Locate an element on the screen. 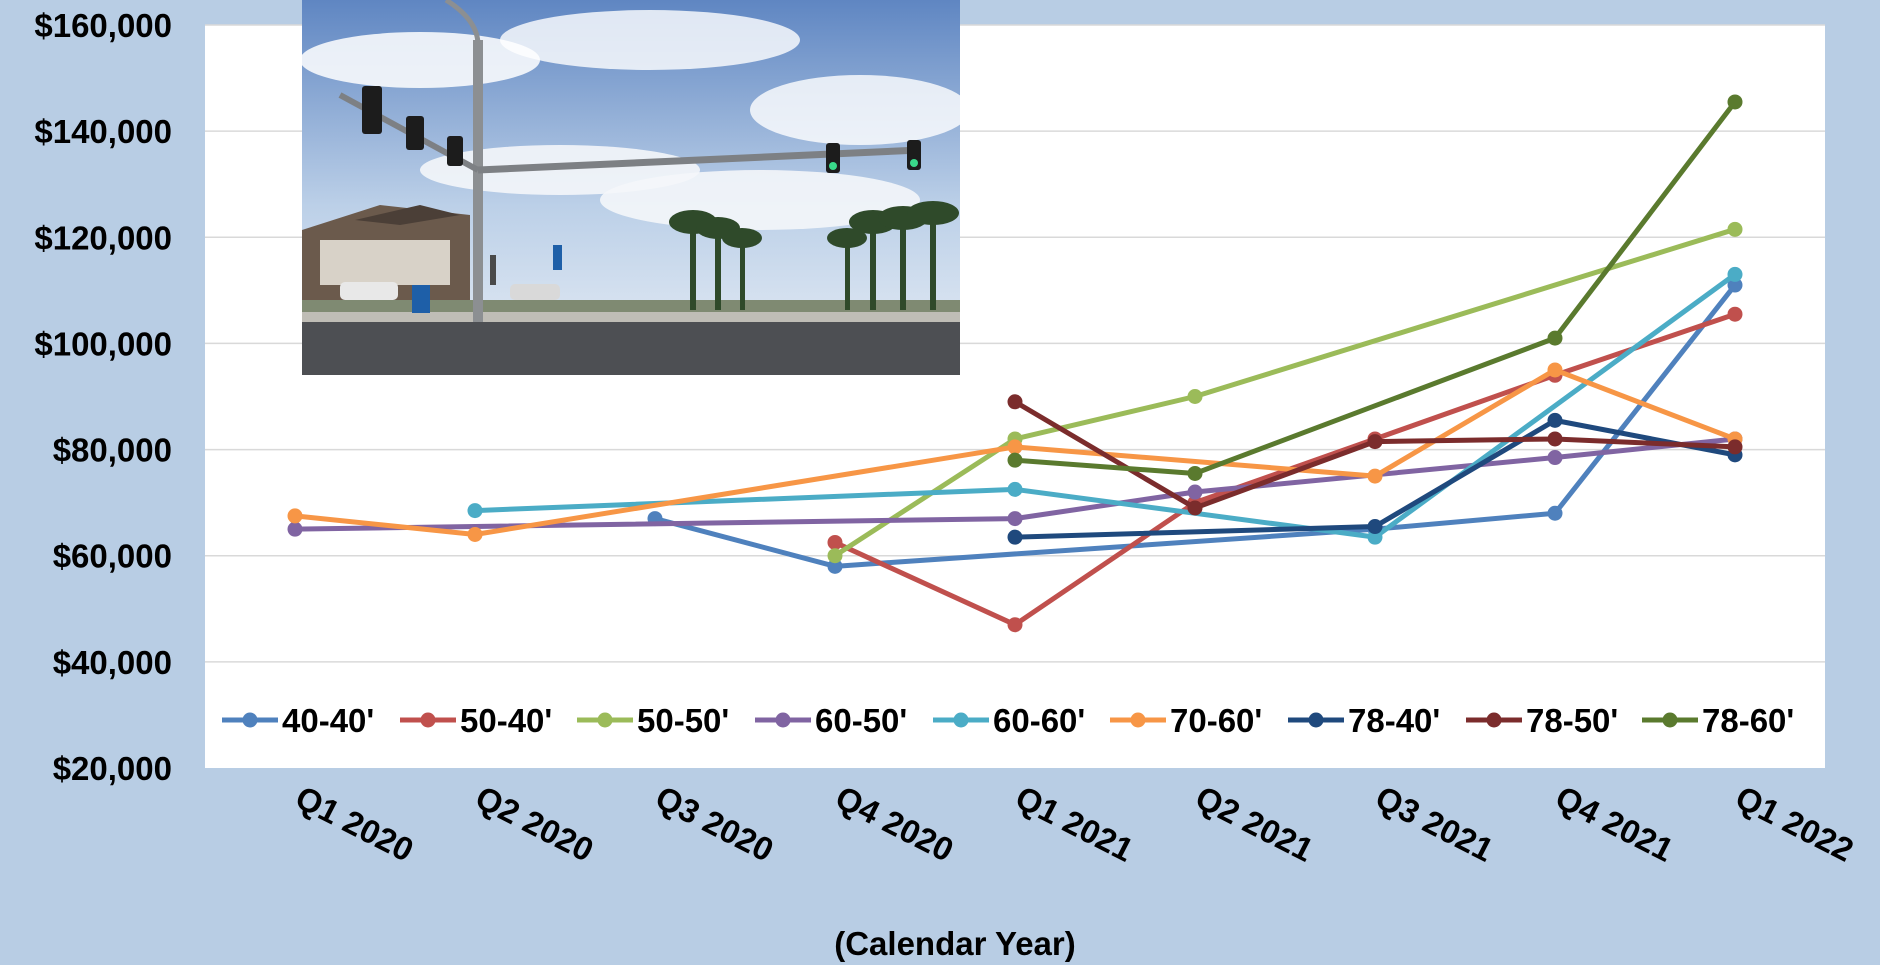 The height and width of the screenshot is (965, 1880). legend-item: 78-60' is located at coordinates (1718, 720).